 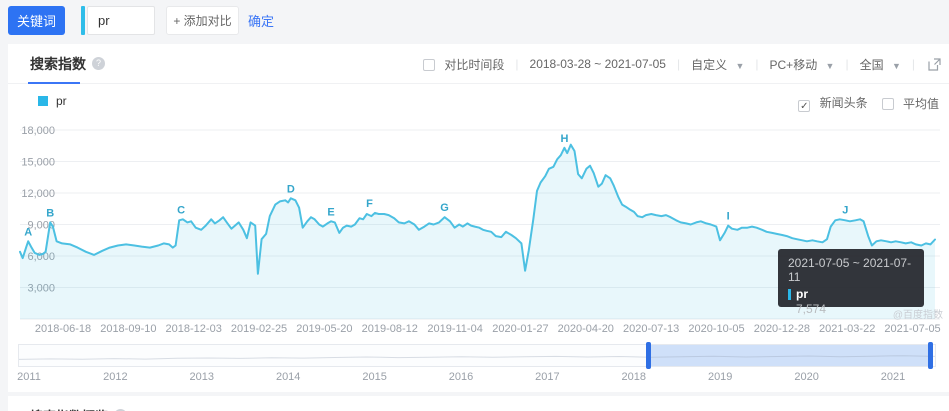 I want to click on tooltip-value: 7,574, so click(x=811, y=309).